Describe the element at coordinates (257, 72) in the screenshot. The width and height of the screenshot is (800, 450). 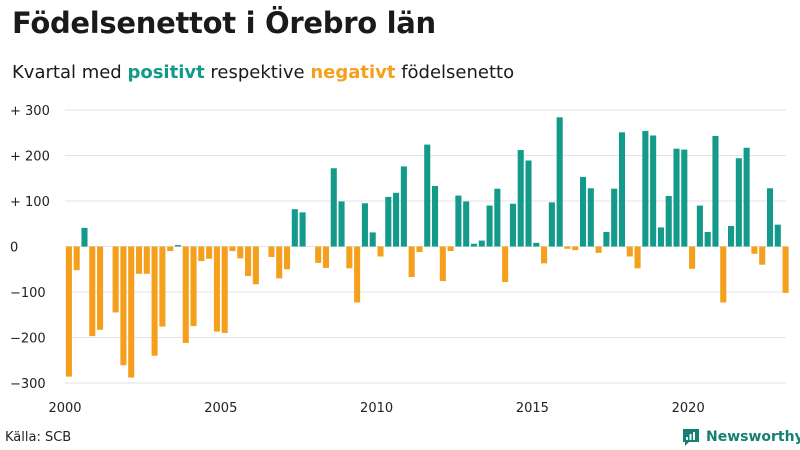
I see `subtitle-text-mid: respektive` at that location.